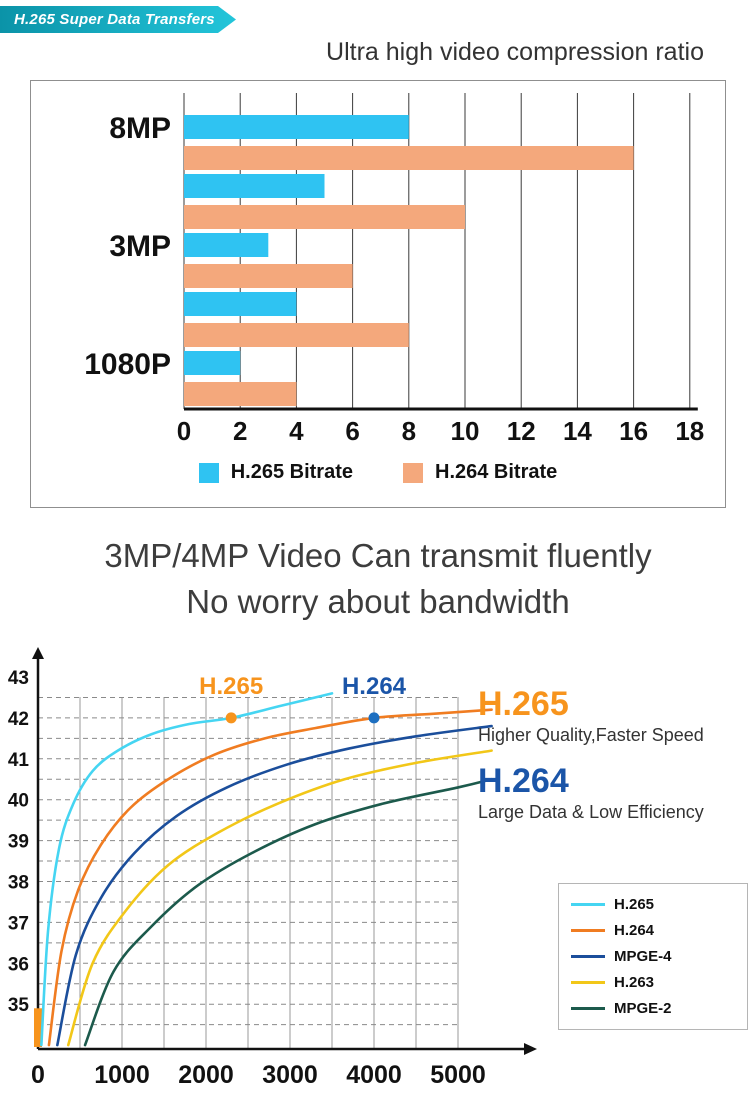  I want to click on heading-line-1: 3MP/4MP Video Can transmit fluently, so click(378, 555).